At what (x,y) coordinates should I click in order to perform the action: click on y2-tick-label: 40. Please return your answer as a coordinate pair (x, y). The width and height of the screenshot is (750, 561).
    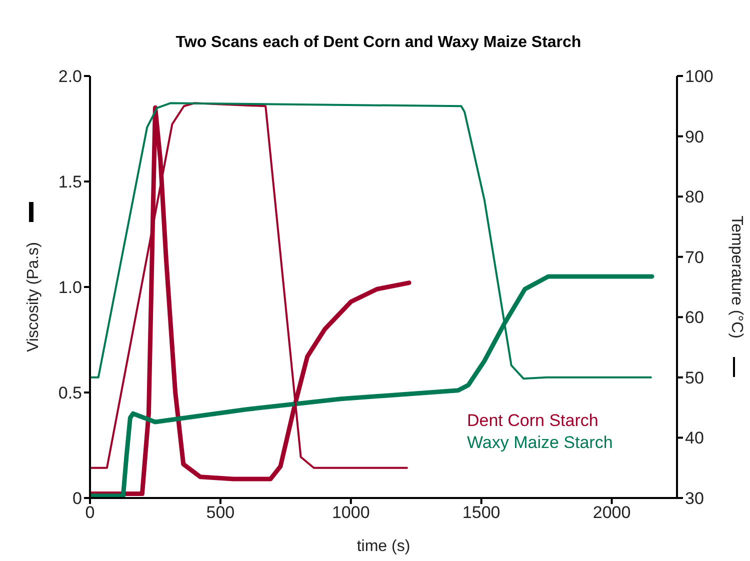
    Looking at the image, I should click on (694, 438).